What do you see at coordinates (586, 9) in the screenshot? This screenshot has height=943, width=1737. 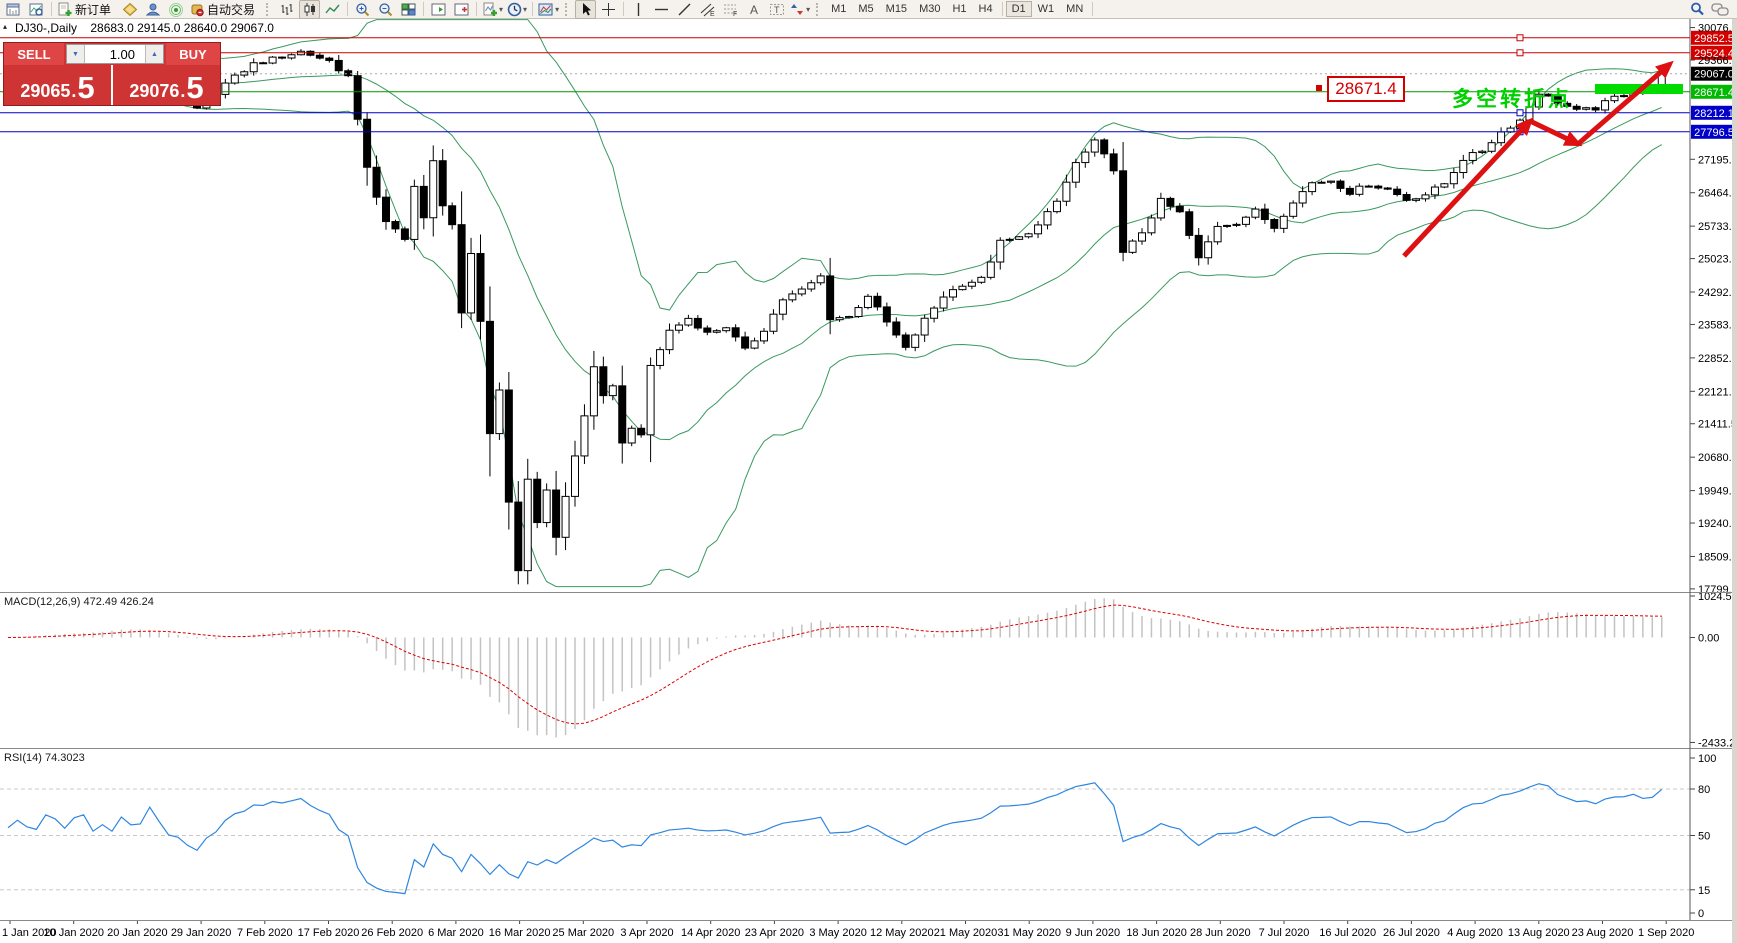 I see `cursor-button` at bounding box center [586, 9].